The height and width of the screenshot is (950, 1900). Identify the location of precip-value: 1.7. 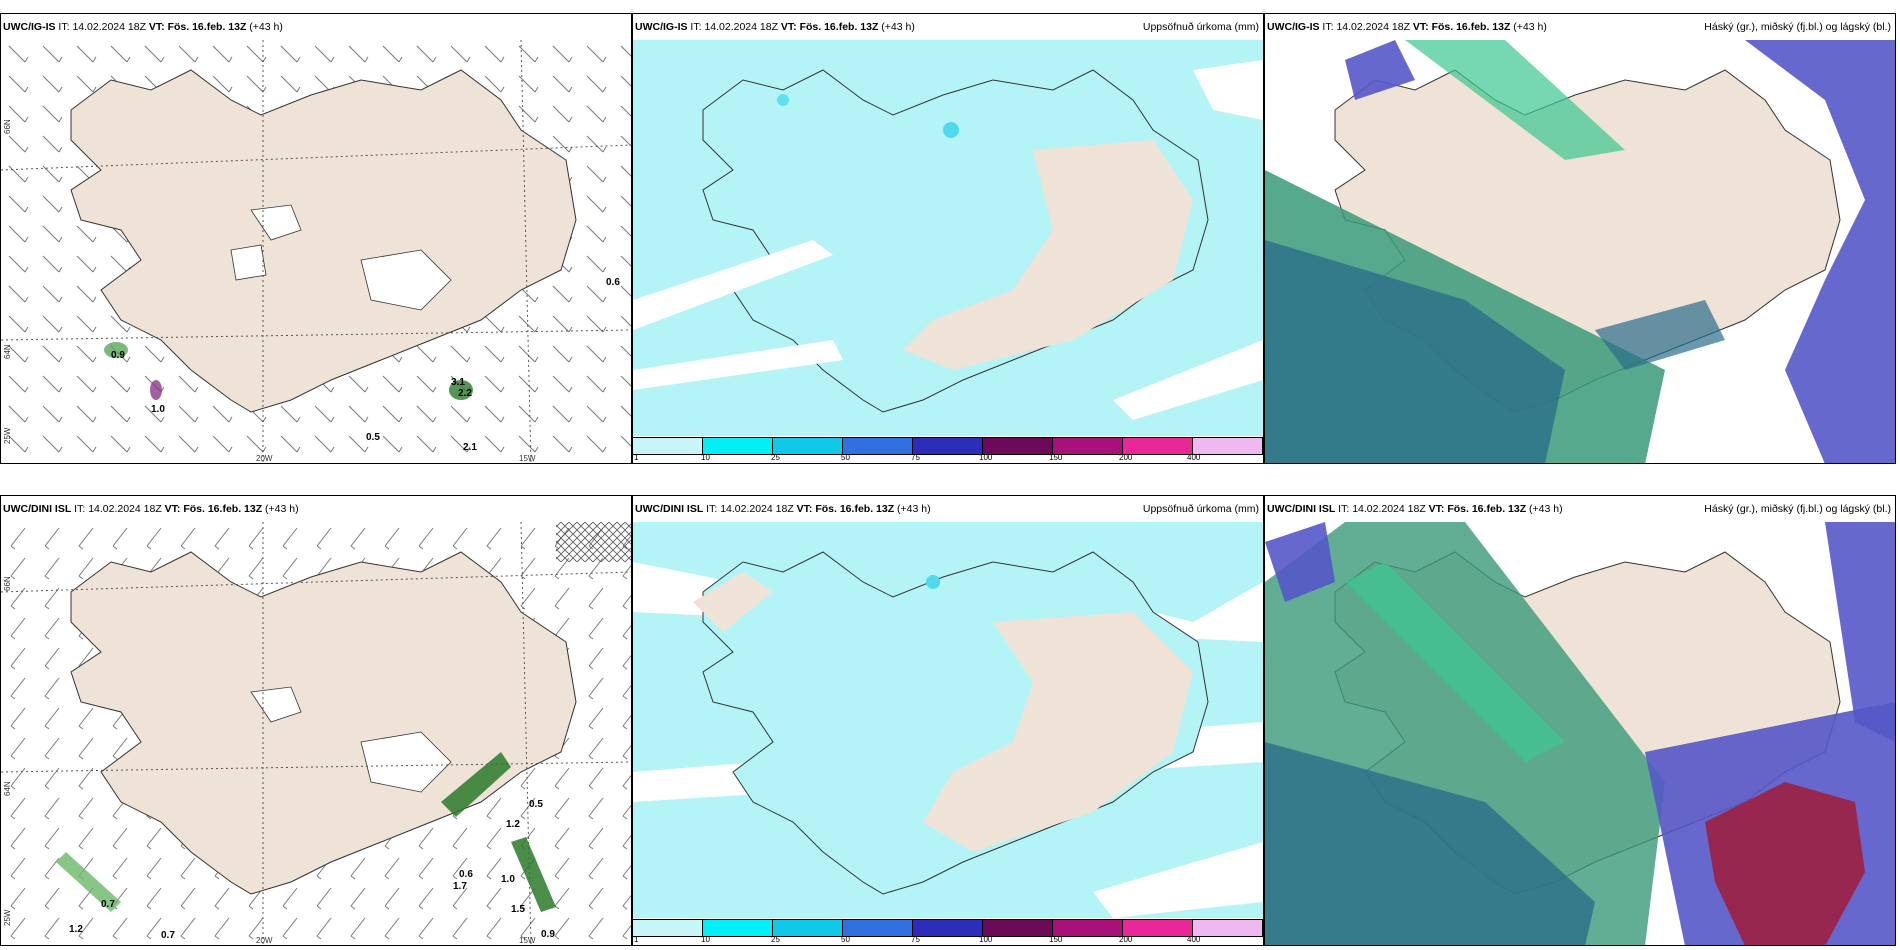
(460, 886).